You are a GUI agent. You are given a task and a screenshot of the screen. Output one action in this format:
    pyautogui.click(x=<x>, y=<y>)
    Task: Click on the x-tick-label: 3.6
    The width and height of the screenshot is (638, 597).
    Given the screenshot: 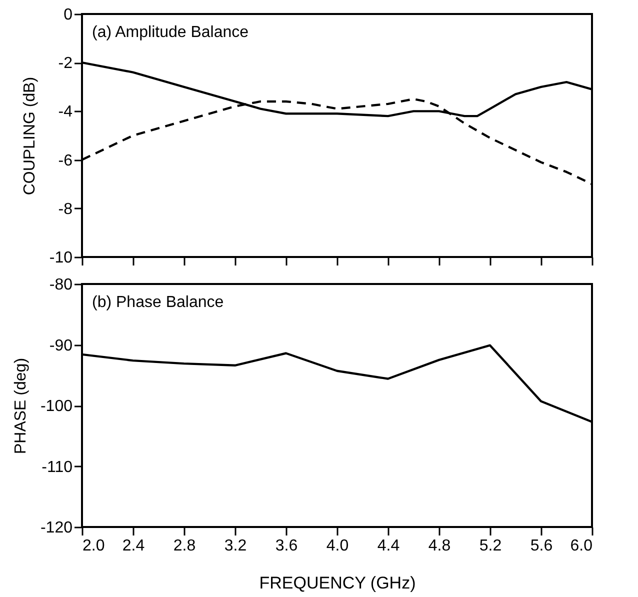 What is the action you would take?
    pyautogui.click(x=286, y=546)
    